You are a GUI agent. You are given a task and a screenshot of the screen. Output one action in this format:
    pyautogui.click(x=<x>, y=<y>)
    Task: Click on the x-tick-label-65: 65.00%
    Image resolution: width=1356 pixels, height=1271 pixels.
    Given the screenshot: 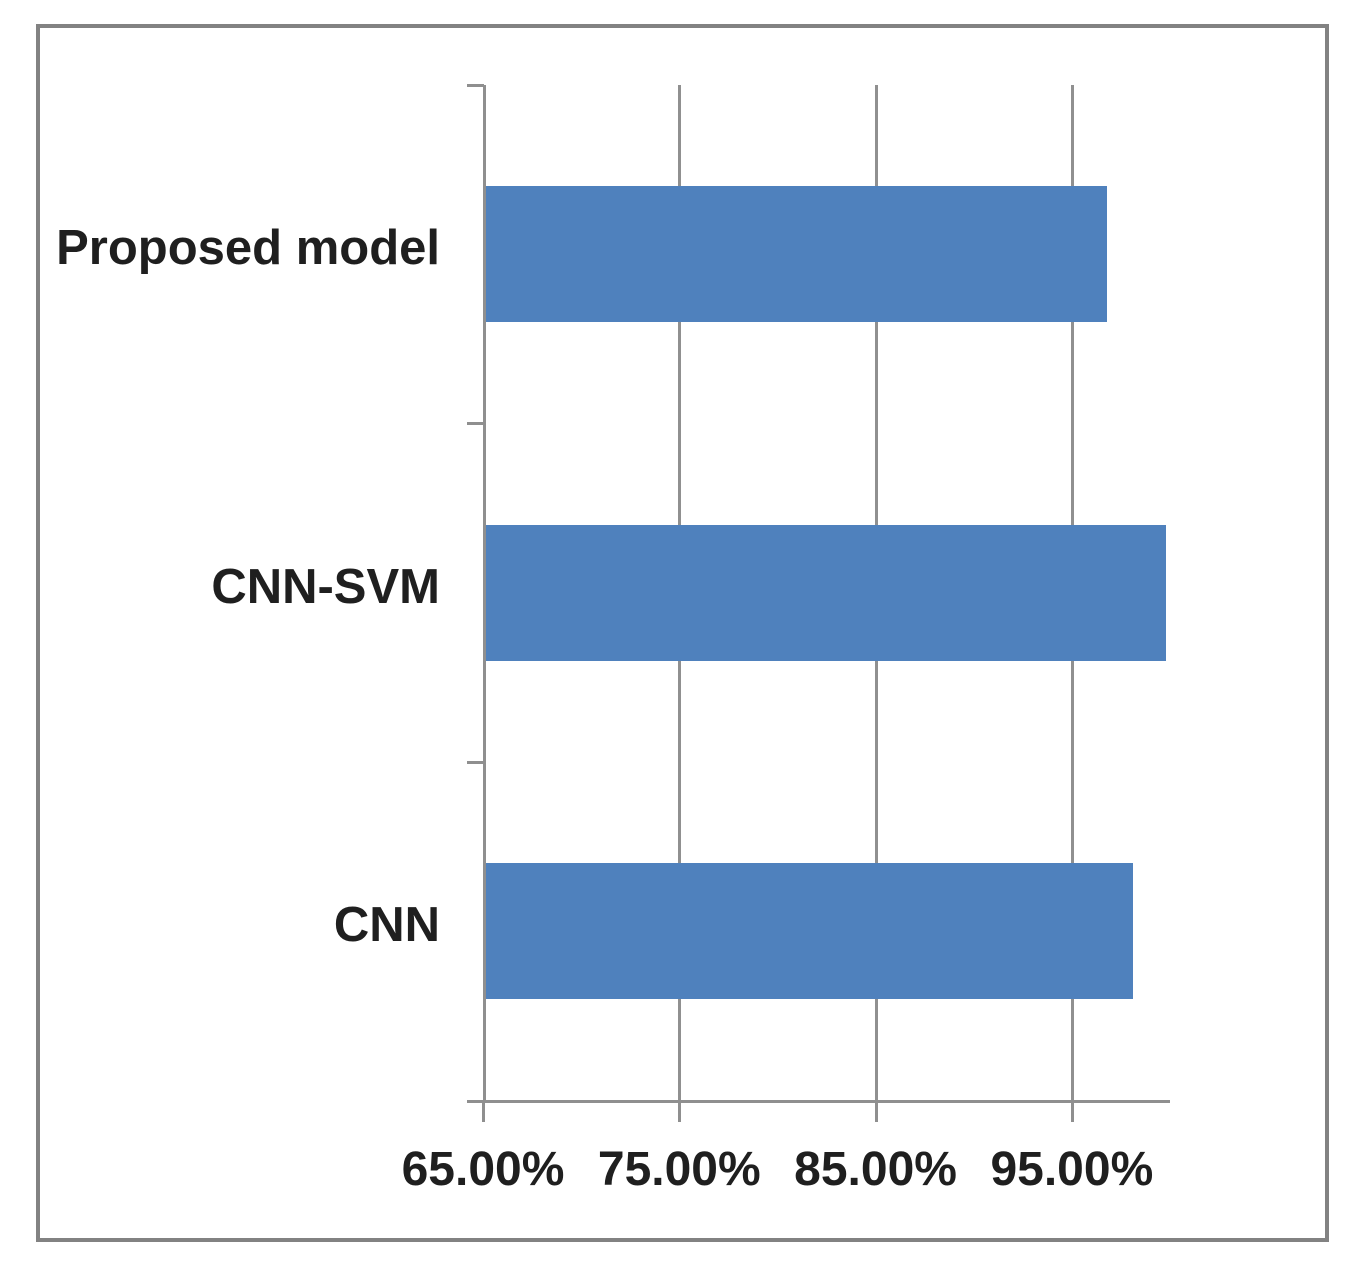 What is the action you would take?
    pyautogui.click(x=483, y=1169)
    